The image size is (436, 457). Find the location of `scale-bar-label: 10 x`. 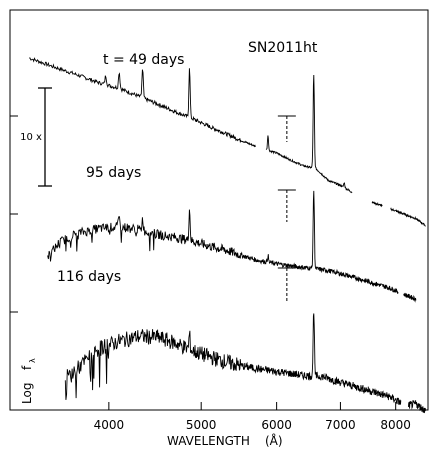

scale-bar-label: 10 x is located at coordinates (31, 137).